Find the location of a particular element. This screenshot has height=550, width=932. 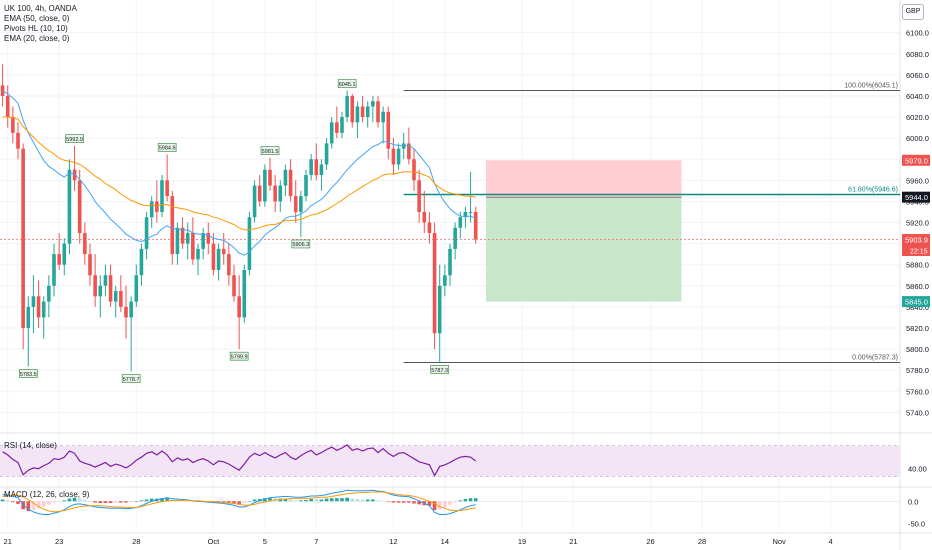

indicator-ema50-label: EMA (50, close, 0) is located at coordinates (37, 18).